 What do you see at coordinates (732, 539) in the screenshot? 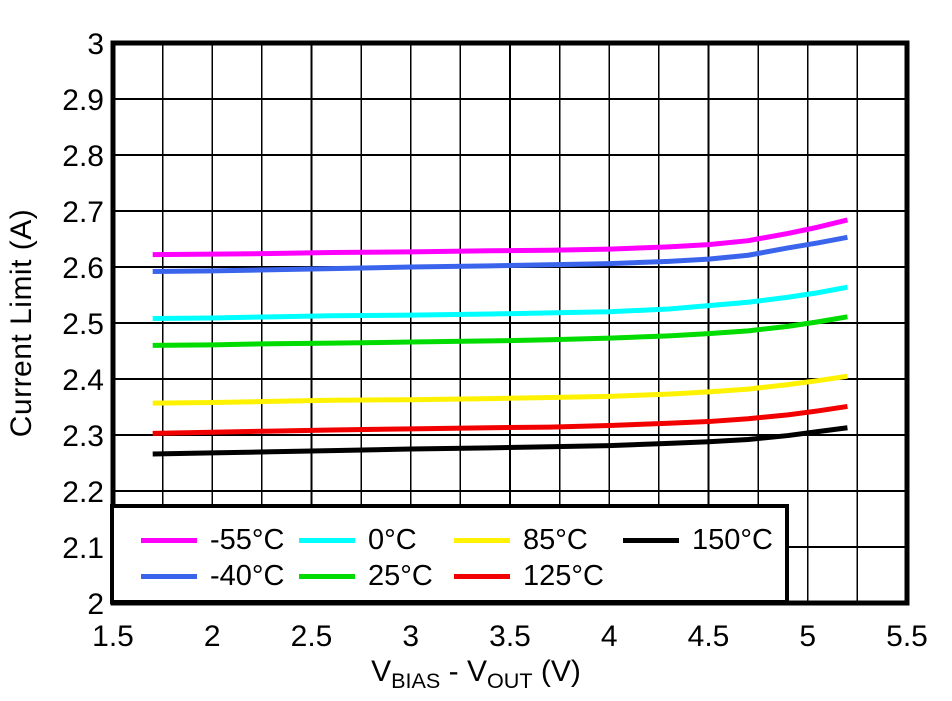
I see `legend-label: 150°C` at bounding box center [732, 539].